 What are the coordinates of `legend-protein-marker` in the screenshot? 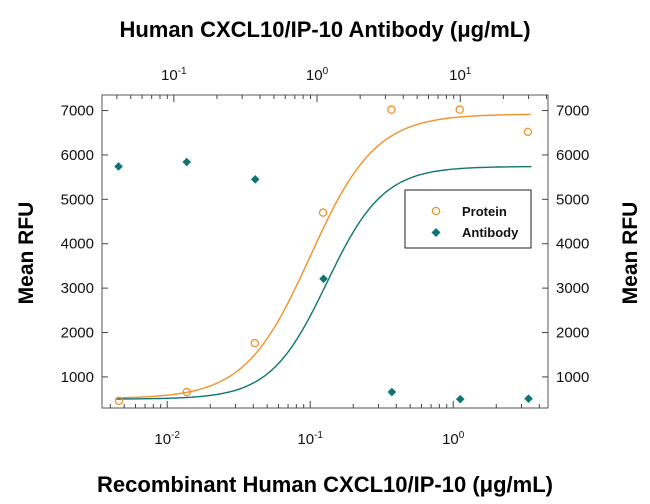 It's located at (436, 211).